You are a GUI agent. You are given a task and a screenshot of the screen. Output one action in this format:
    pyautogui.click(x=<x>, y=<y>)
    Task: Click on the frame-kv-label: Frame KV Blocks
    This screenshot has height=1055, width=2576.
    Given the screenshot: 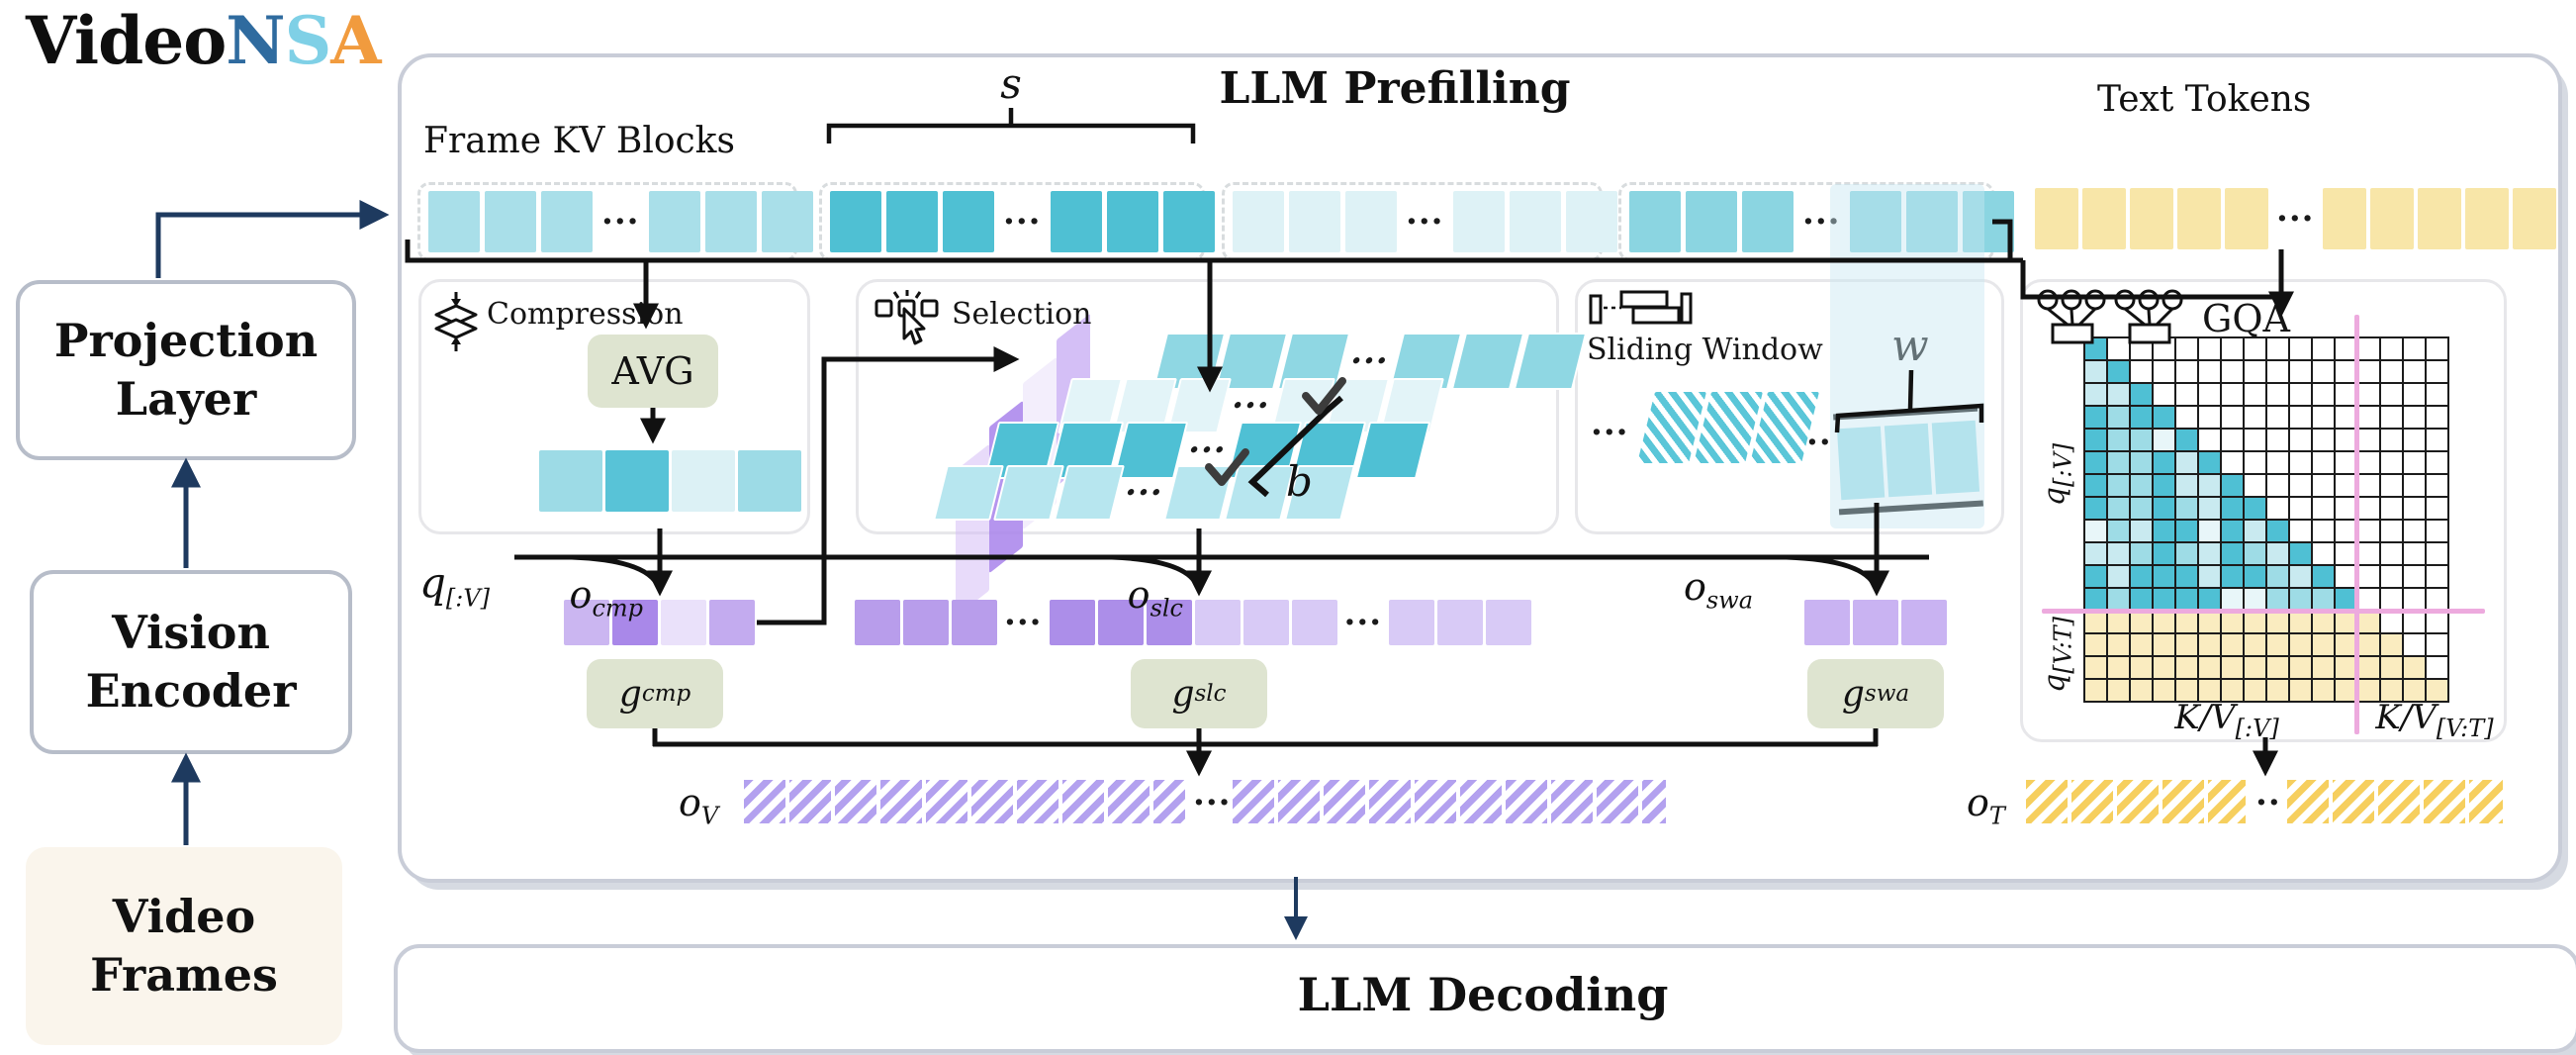 What is the action you would take?
    pyautogui.click(x=579, y=141)
    